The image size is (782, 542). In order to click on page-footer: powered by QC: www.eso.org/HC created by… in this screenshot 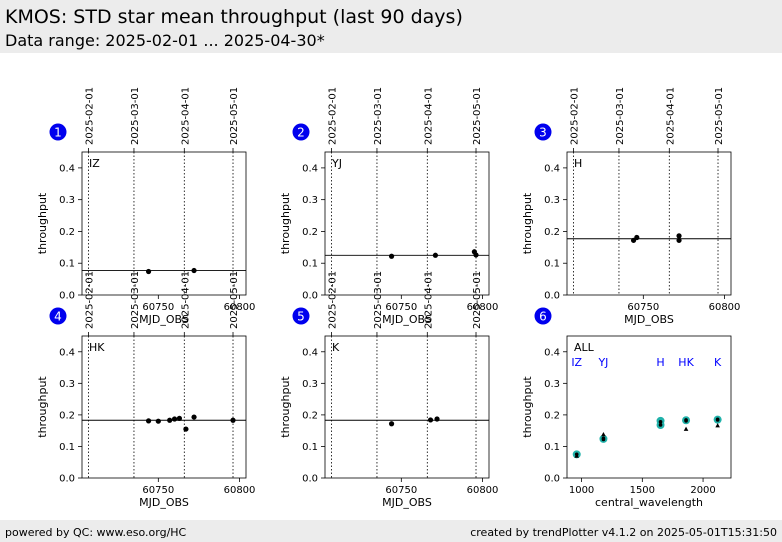, I will do `click(391, 531)`.